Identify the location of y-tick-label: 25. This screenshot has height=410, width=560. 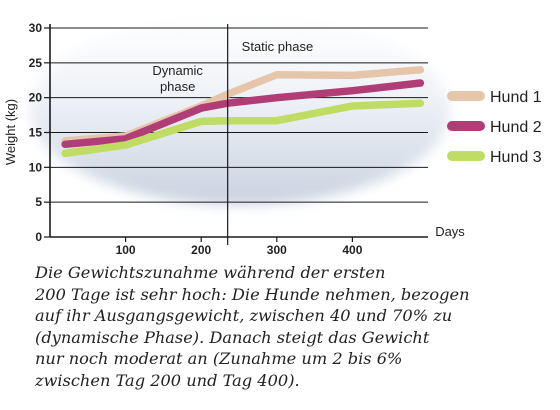
(36, 63).